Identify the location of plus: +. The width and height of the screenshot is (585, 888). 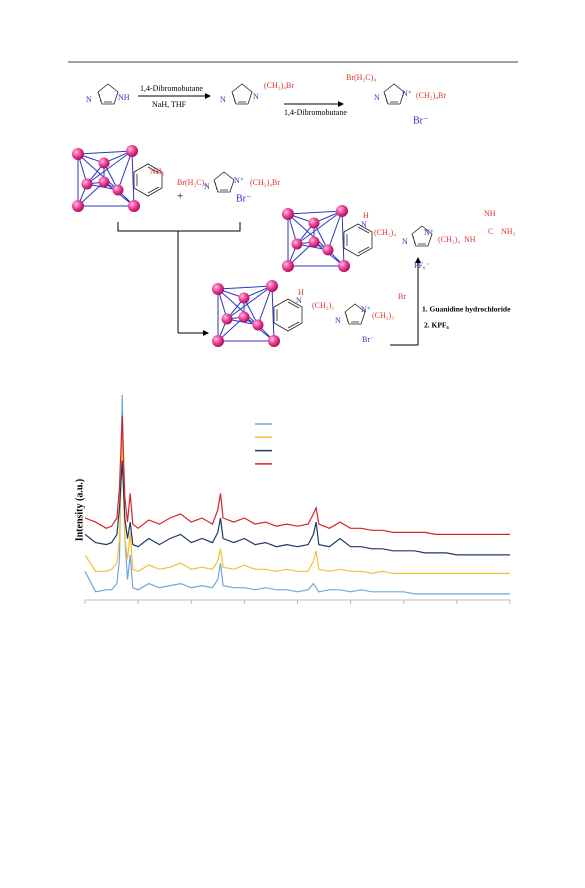
(180, 197).